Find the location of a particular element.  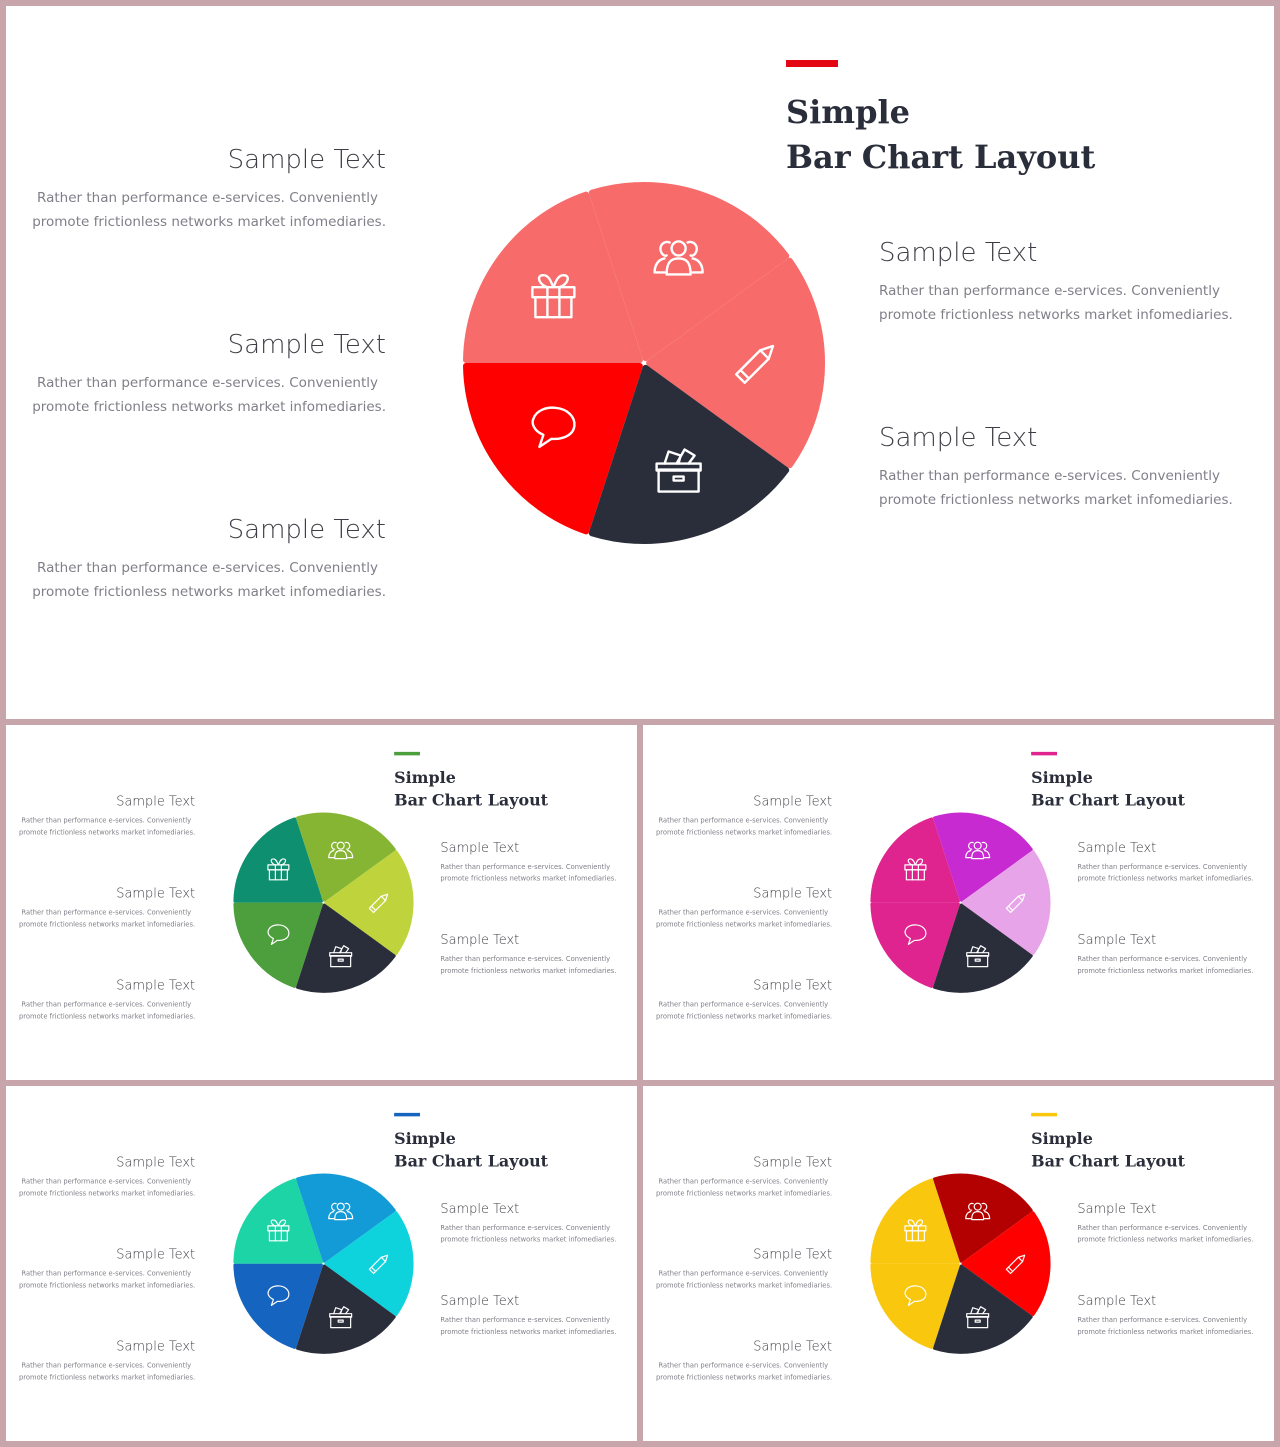

accent-bar is located at coordinates (407, 1114).